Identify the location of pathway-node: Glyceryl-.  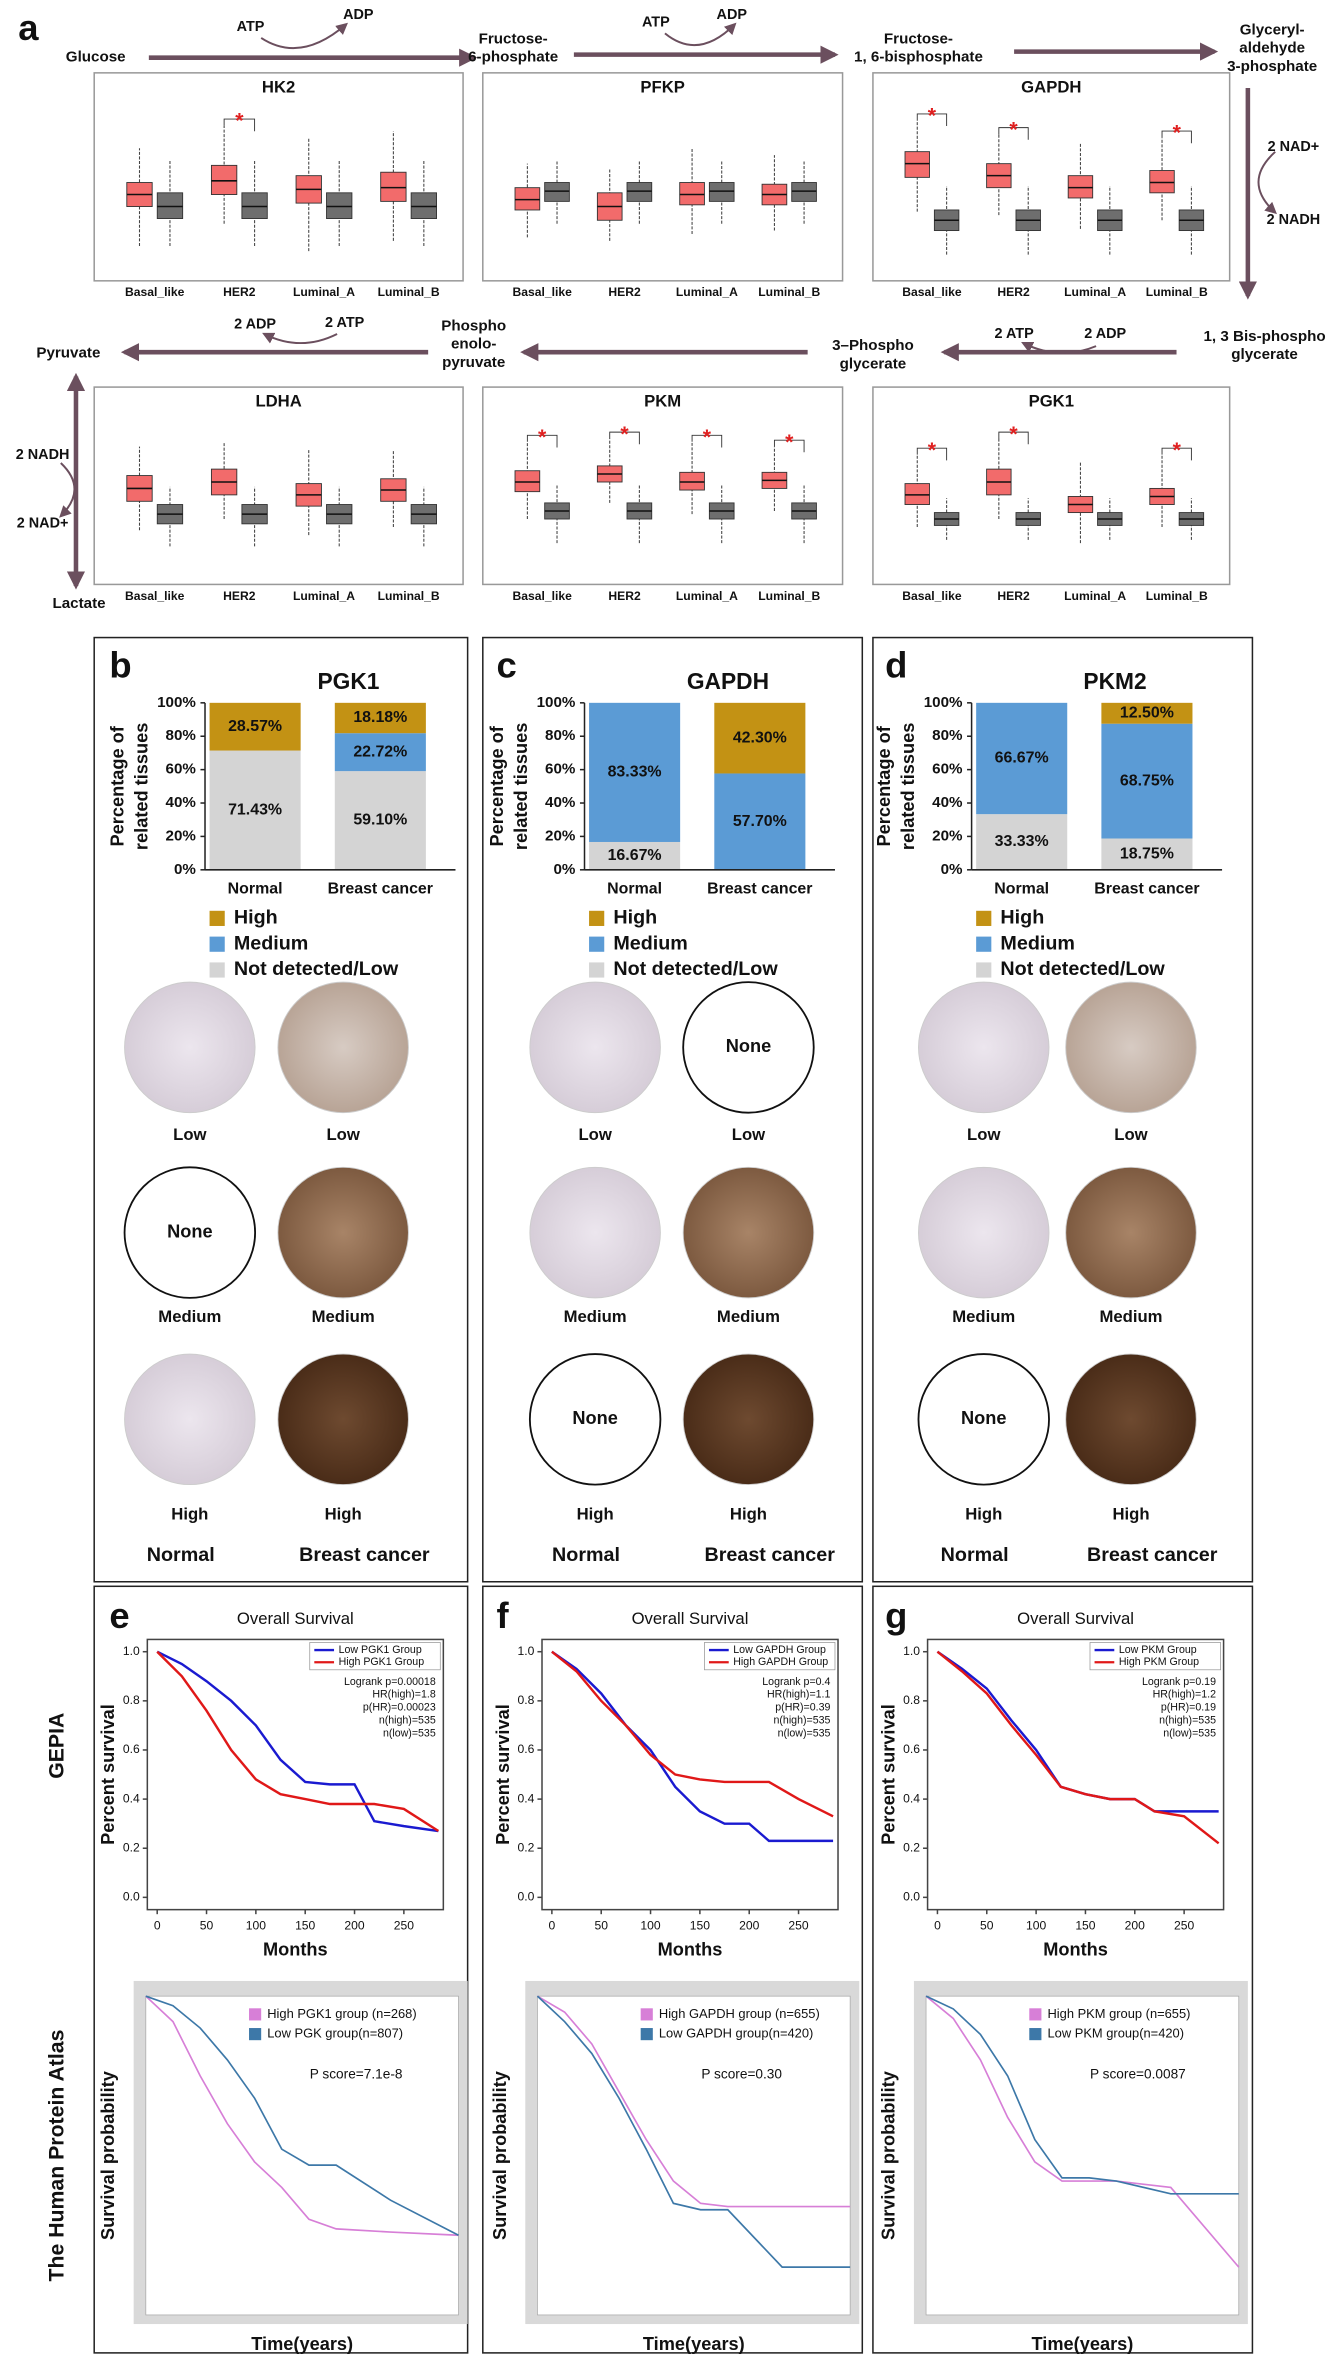
(1272, 29).